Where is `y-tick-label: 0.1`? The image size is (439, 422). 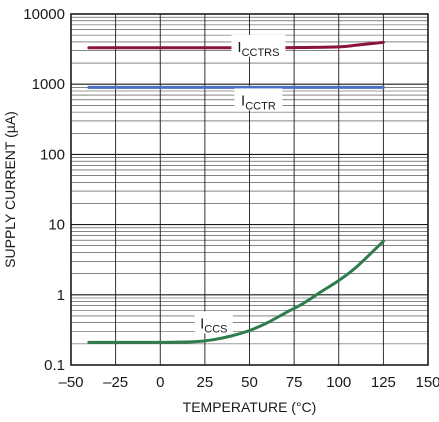 y-tick-label: 0.1 is located at coordinates (54, 365).